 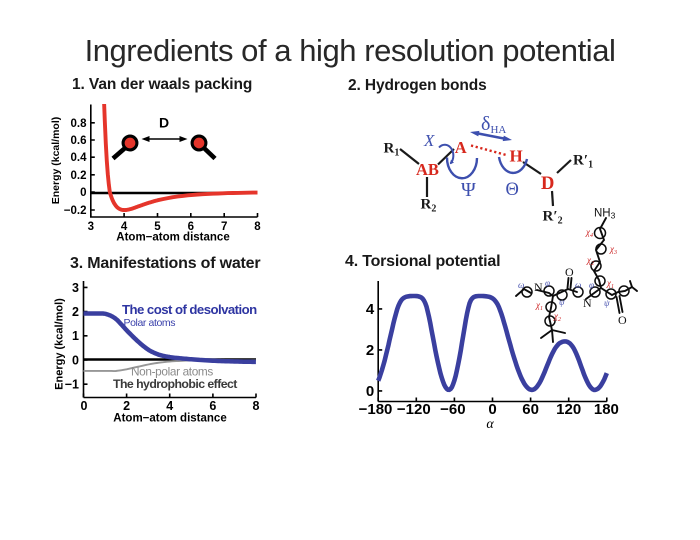 I want to click on svg-text: 120, so click(x=568, y=409).